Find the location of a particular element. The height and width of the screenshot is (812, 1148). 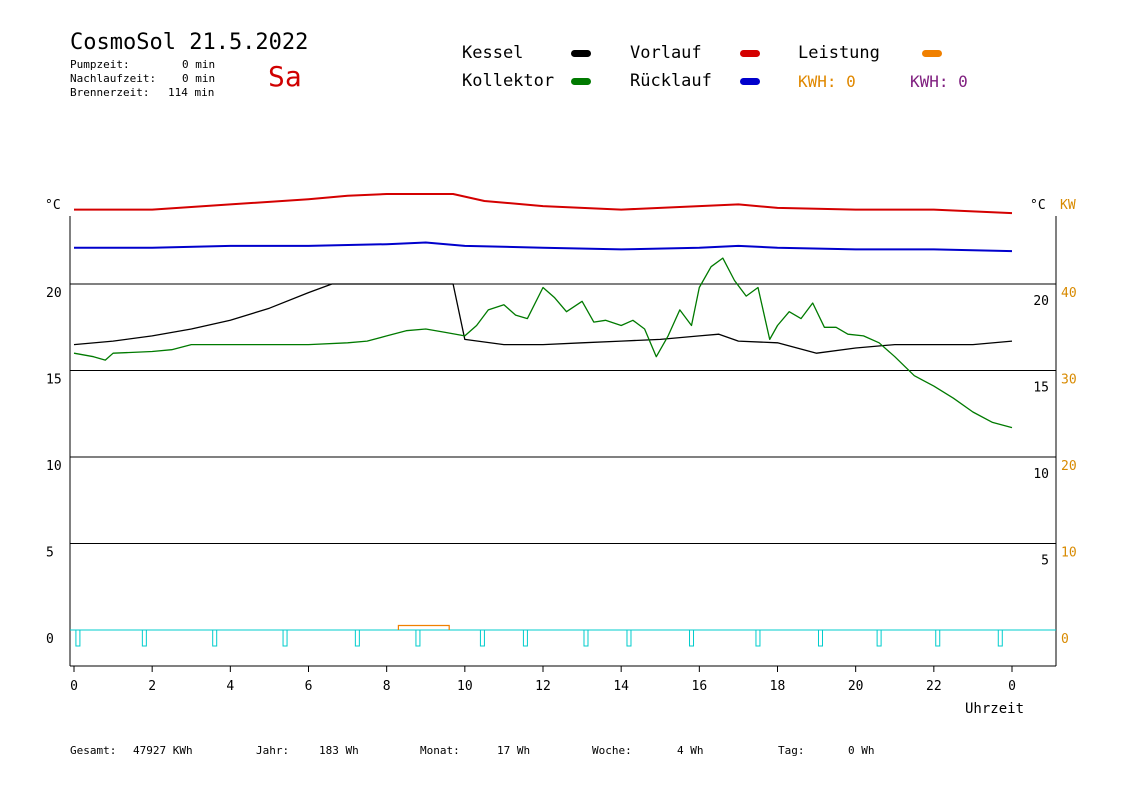

stat-value: 114 min is located at coordinates (191, 92).